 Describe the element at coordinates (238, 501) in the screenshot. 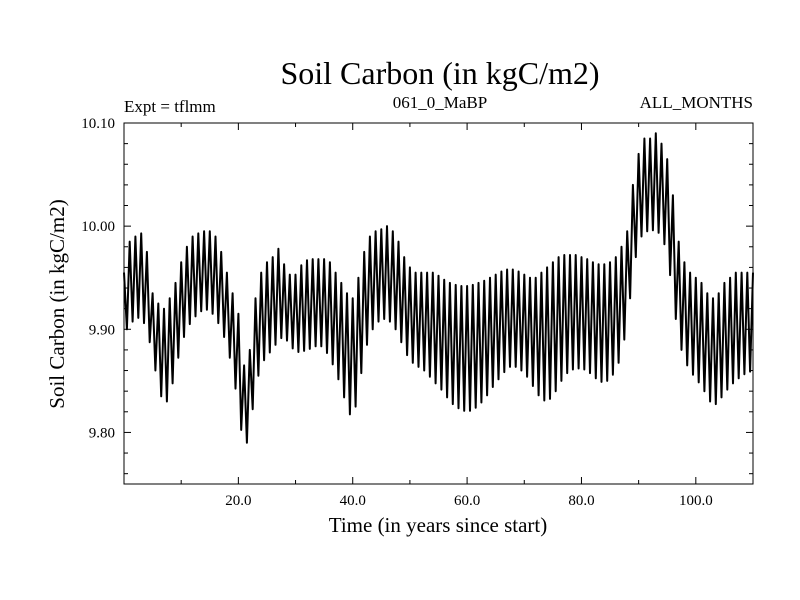

I see `x-tick-label: 20.0` at that location.